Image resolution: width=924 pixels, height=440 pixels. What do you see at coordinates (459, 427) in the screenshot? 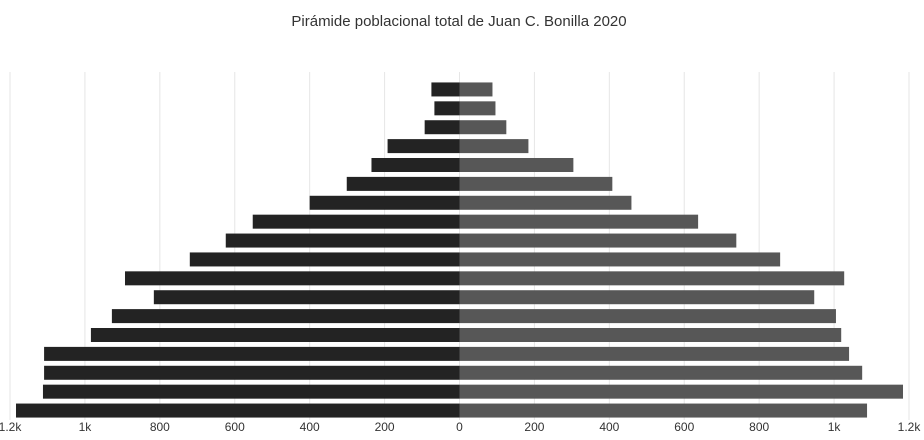
I see `x-tick-label: 0` at bounding box center [459, 427].